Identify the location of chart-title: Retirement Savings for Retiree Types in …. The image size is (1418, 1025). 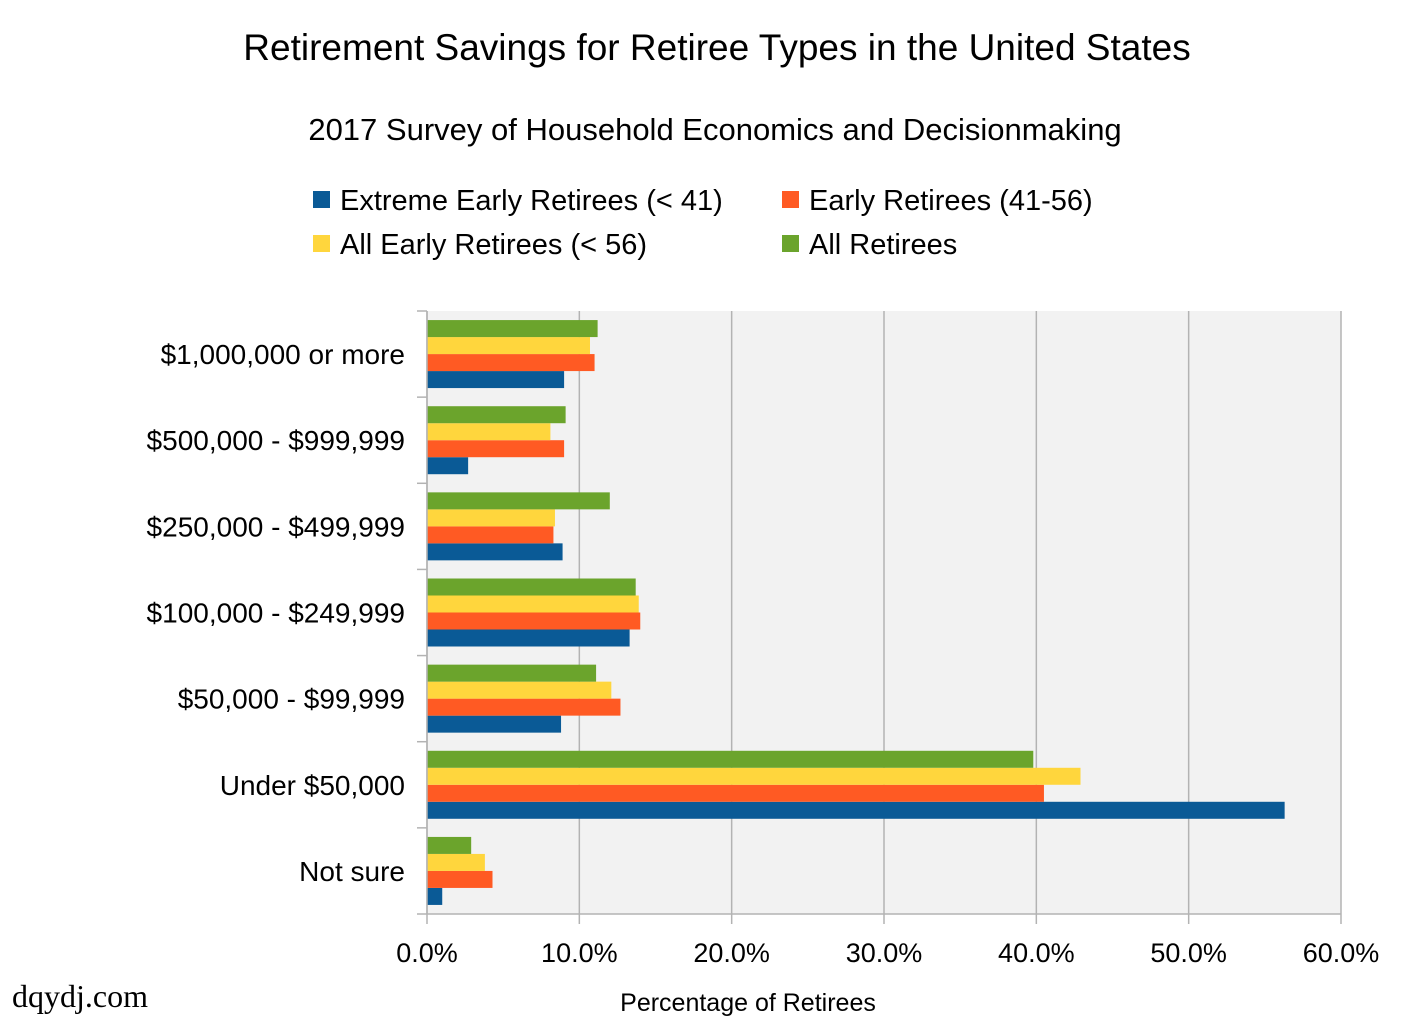
(716, 47).